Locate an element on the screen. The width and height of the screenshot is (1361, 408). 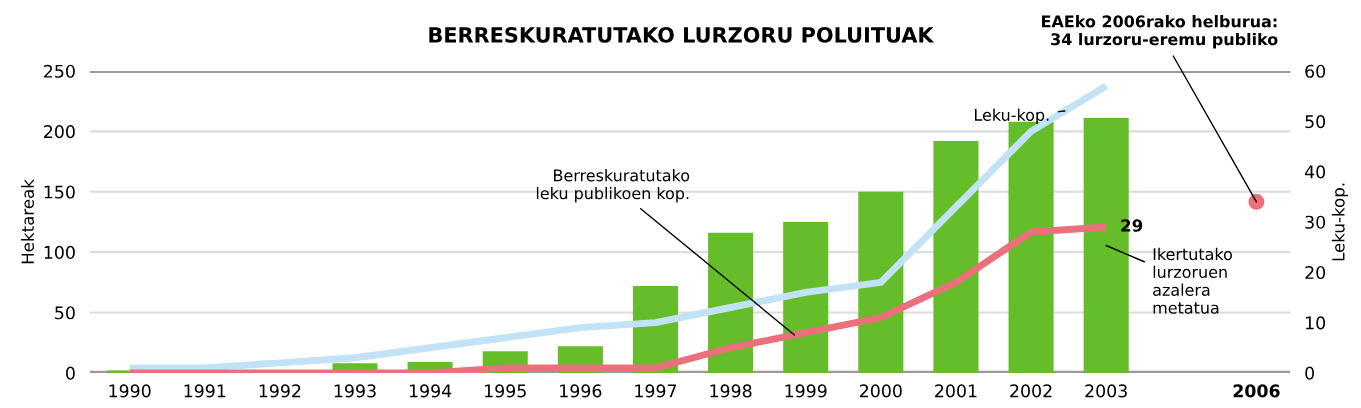
y-tick-label: 150 is located at coordinates (59, 192).